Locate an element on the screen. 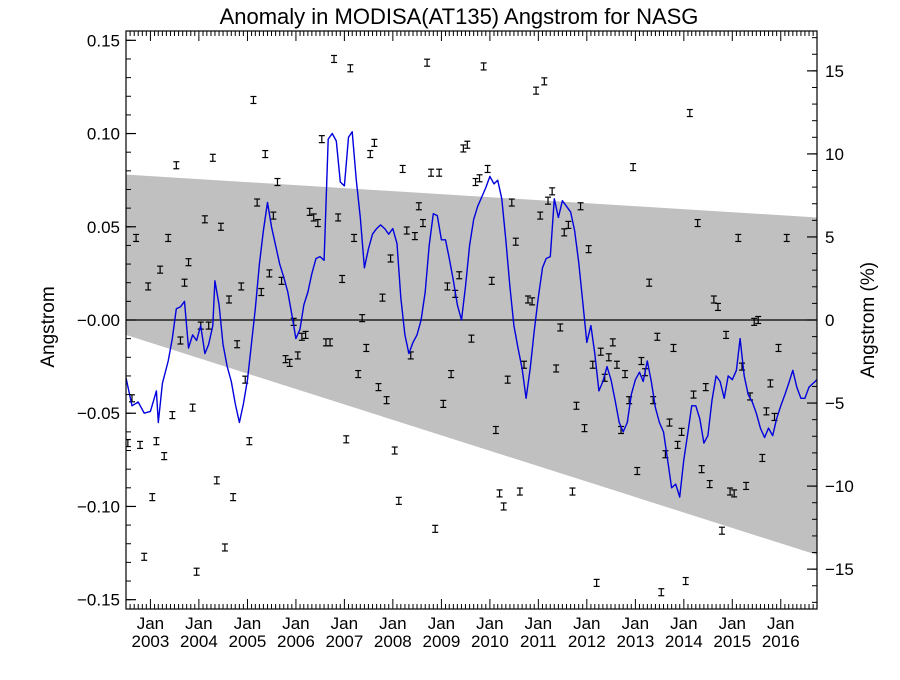 The height and width of the screenshot is (680, 900). x-tick-label-year: 2006 is located at coordinates (296, 641).